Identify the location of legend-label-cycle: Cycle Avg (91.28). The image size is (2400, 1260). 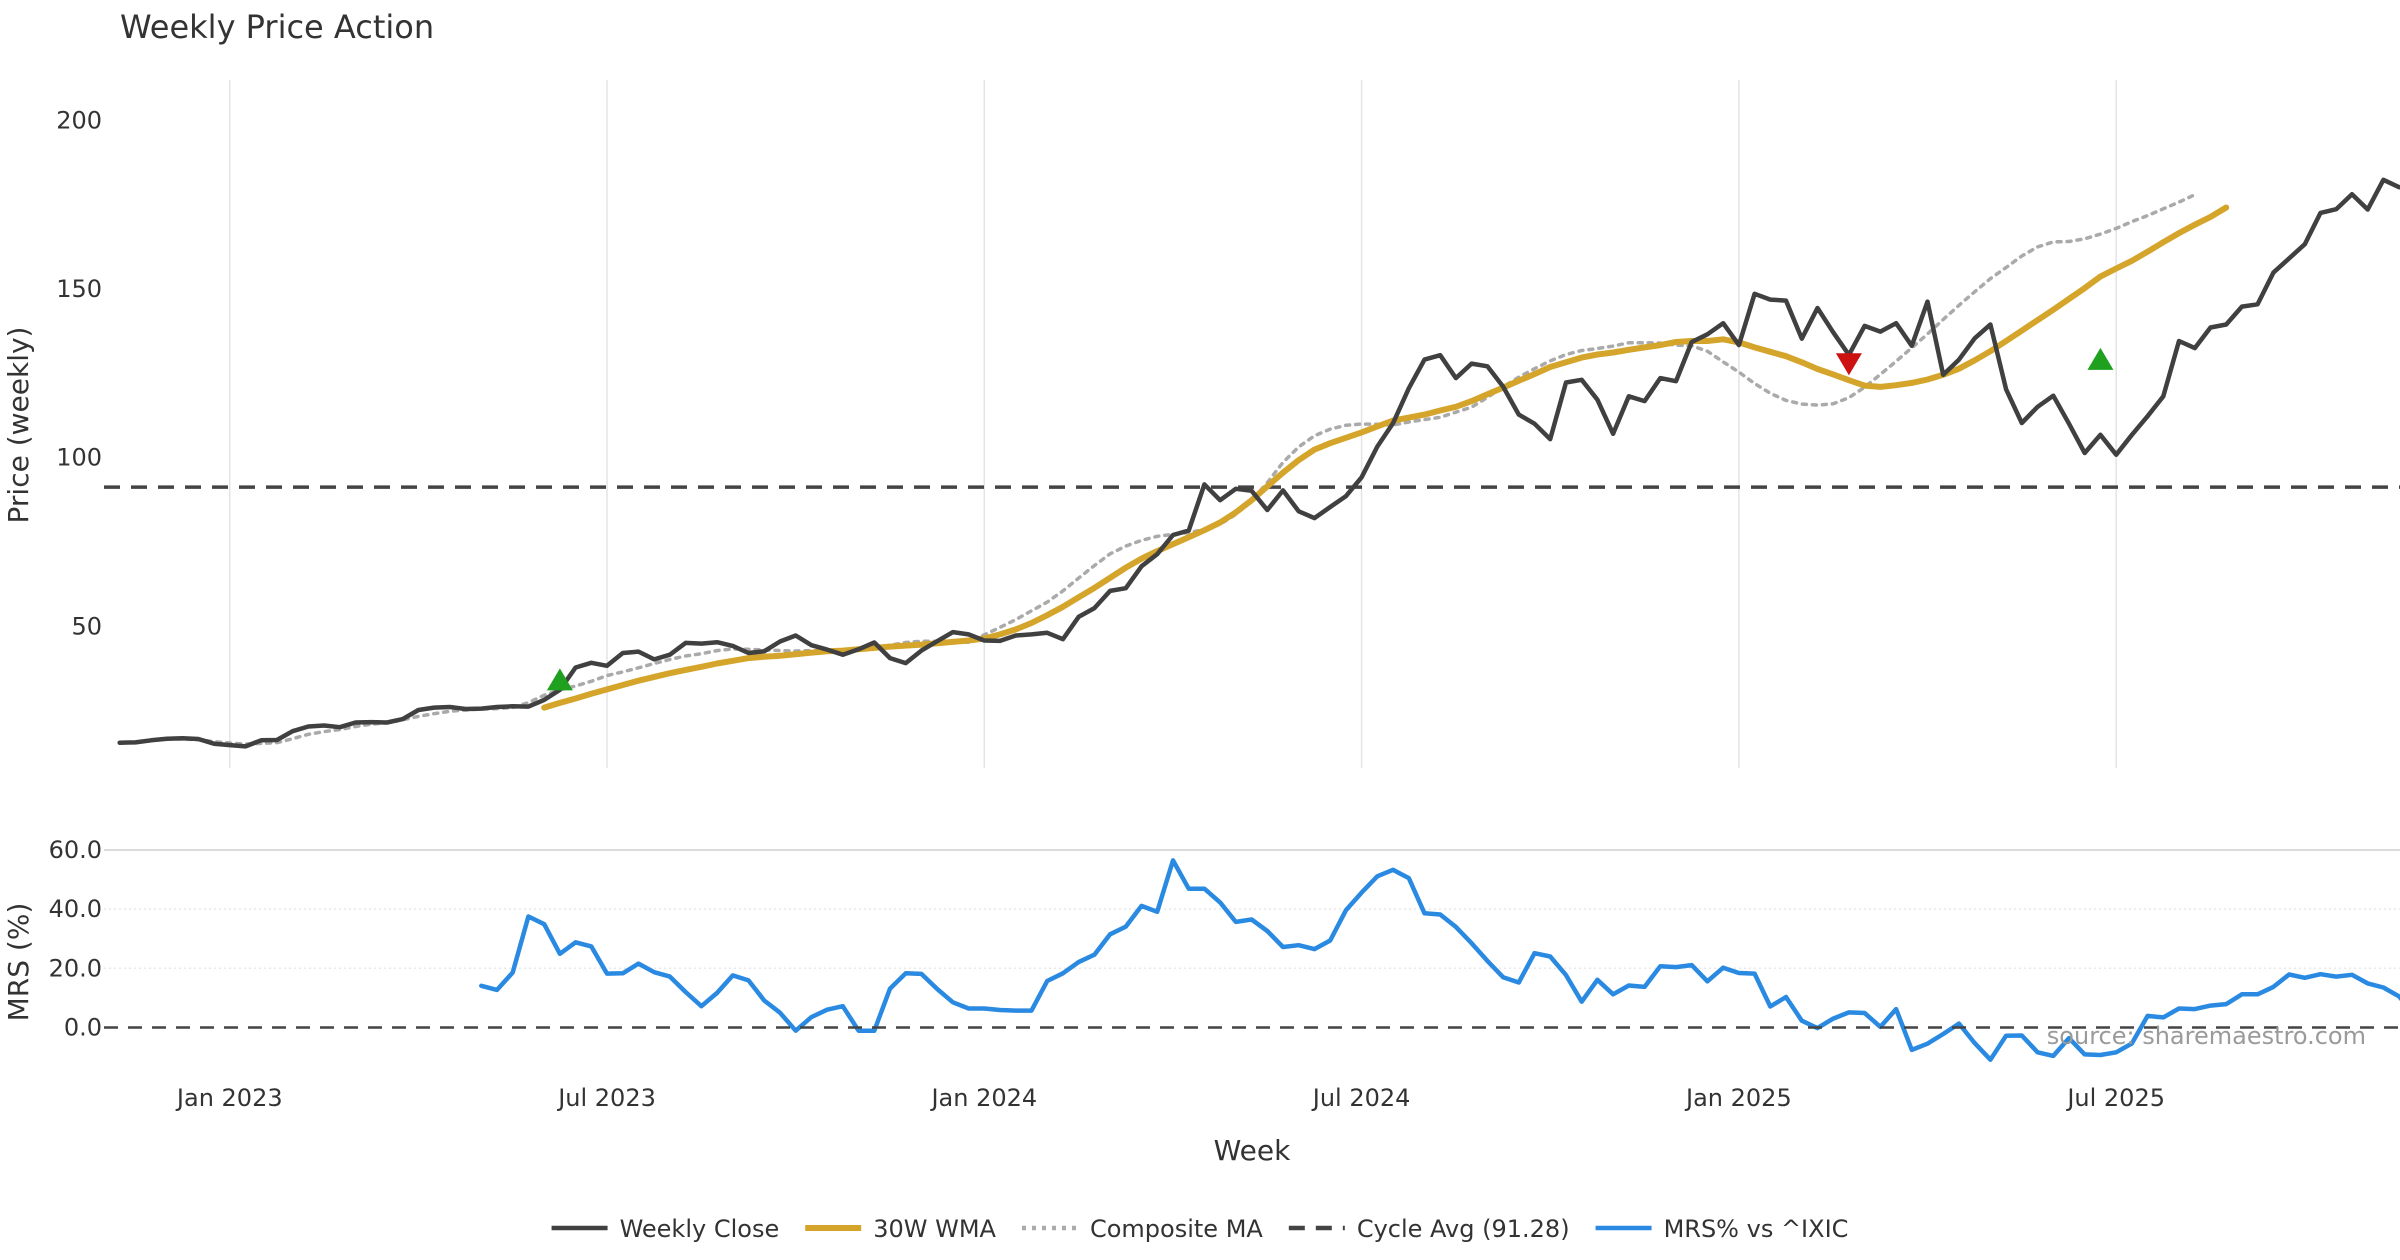
(1463, 1229).